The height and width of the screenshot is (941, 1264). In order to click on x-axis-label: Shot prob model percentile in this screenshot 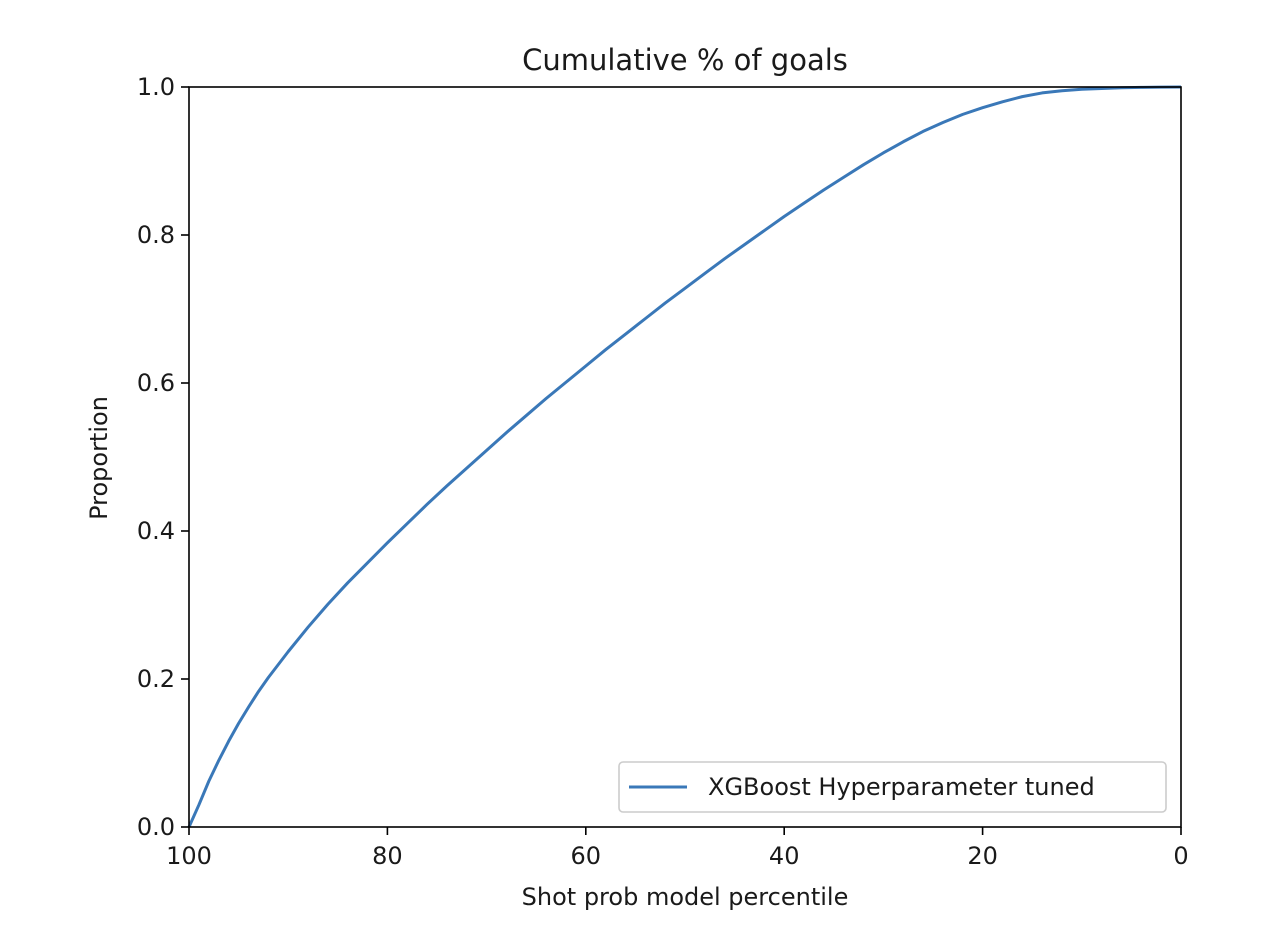, I will do `click(685, 897)`.